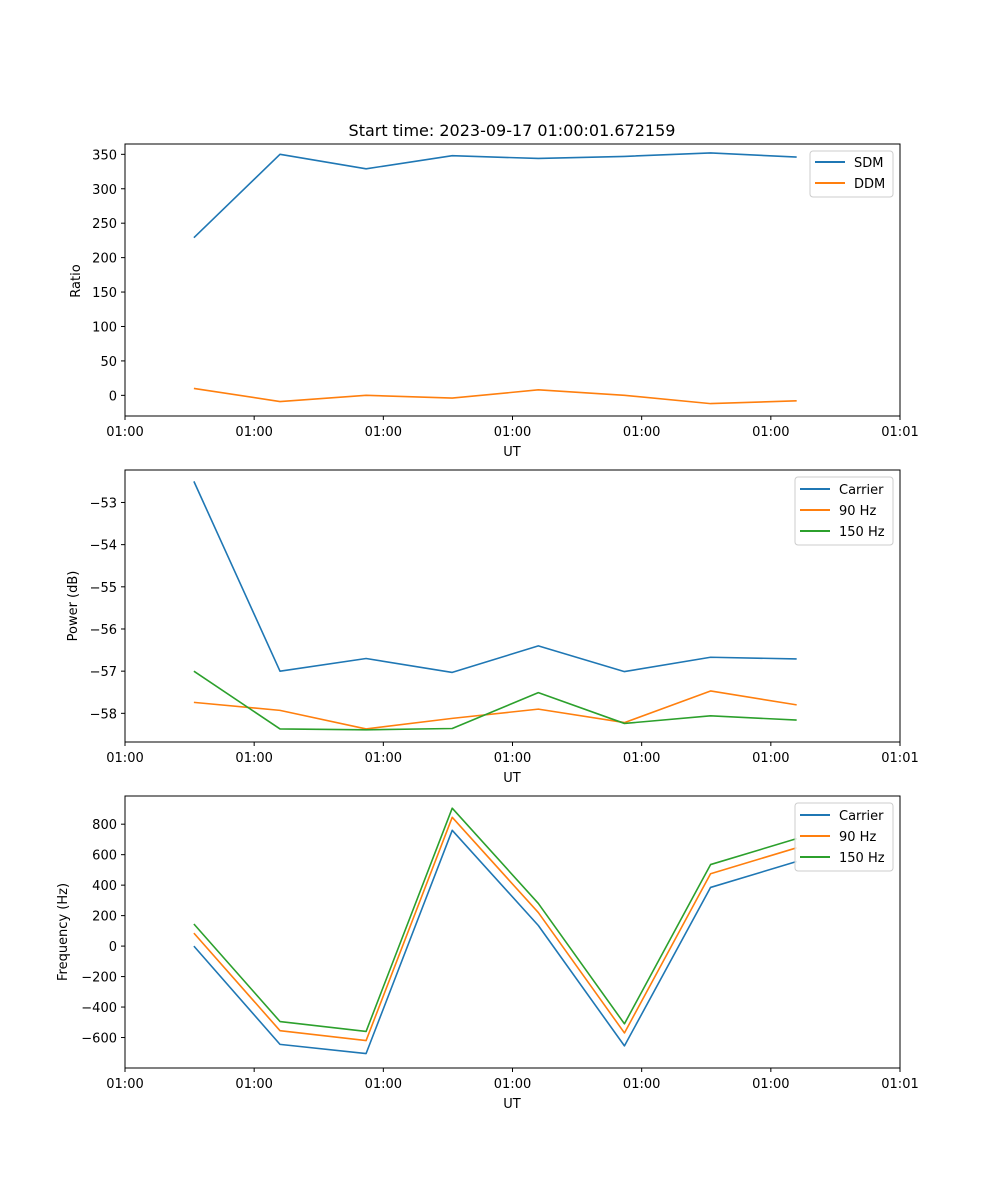  What do you see at coordinates (76, 280) in the screenshot?
I see `y-axis-label: Ratio` at bounding box center [76, 280].